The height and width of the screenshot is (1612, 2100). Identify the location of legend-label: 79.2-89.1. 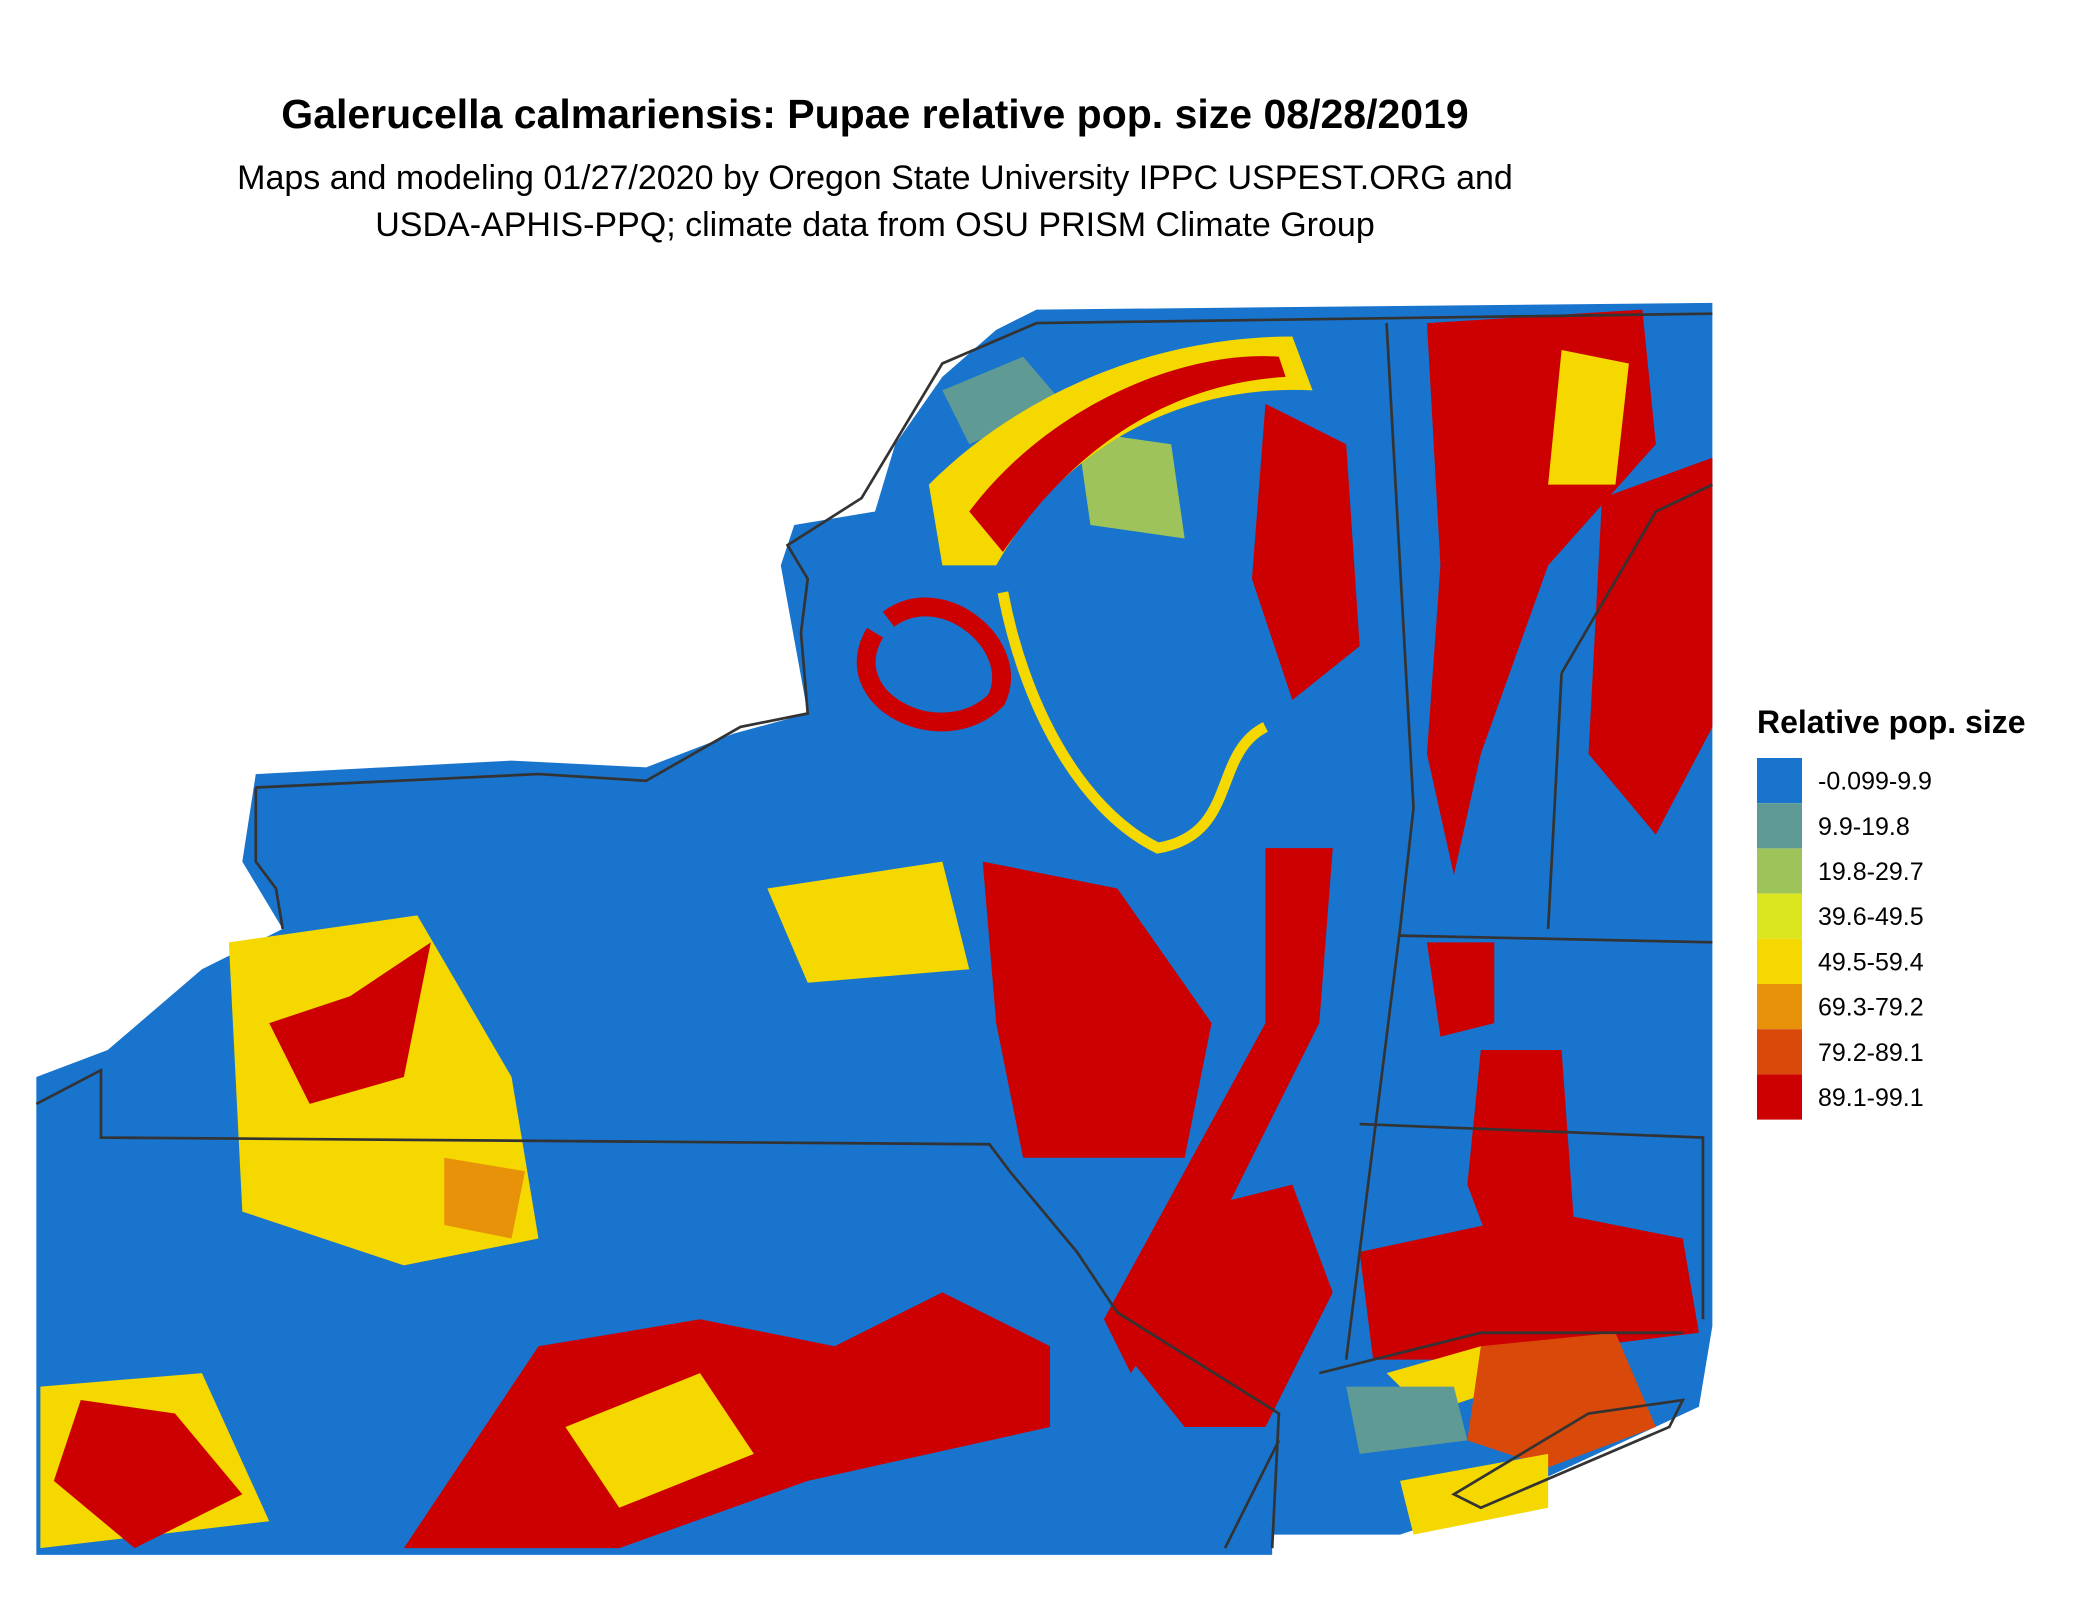
(1871, 1053).